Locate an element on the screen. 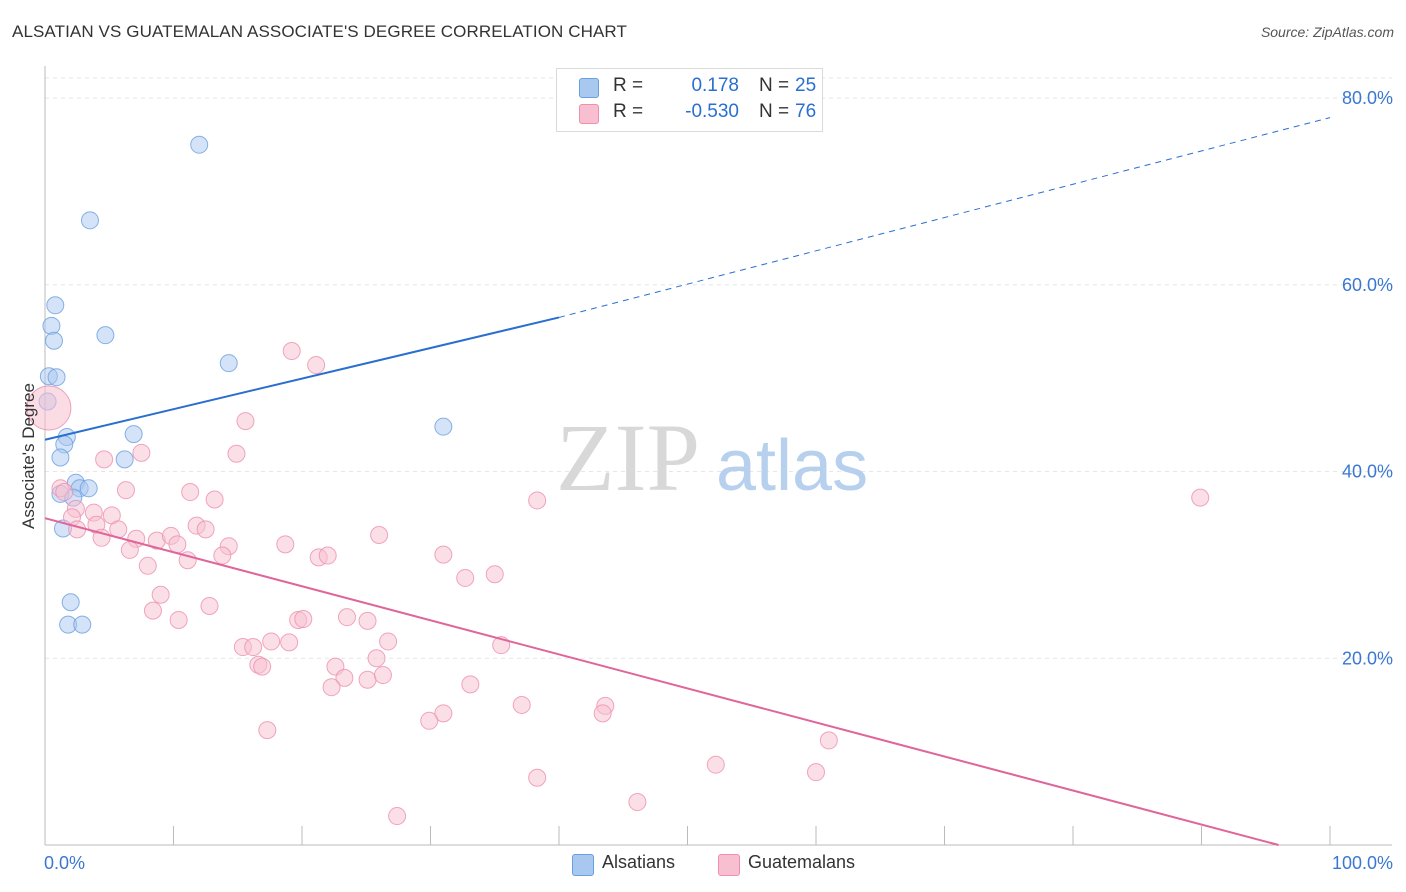  bottom-legend-swatch-alsatians is located at coordinates (583, 865).